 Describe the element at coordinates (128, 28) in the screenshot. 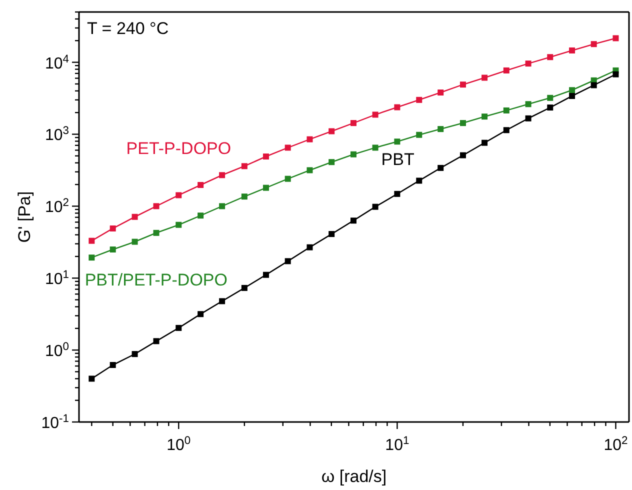

I see `annotation: T = 240 °C` at that location.